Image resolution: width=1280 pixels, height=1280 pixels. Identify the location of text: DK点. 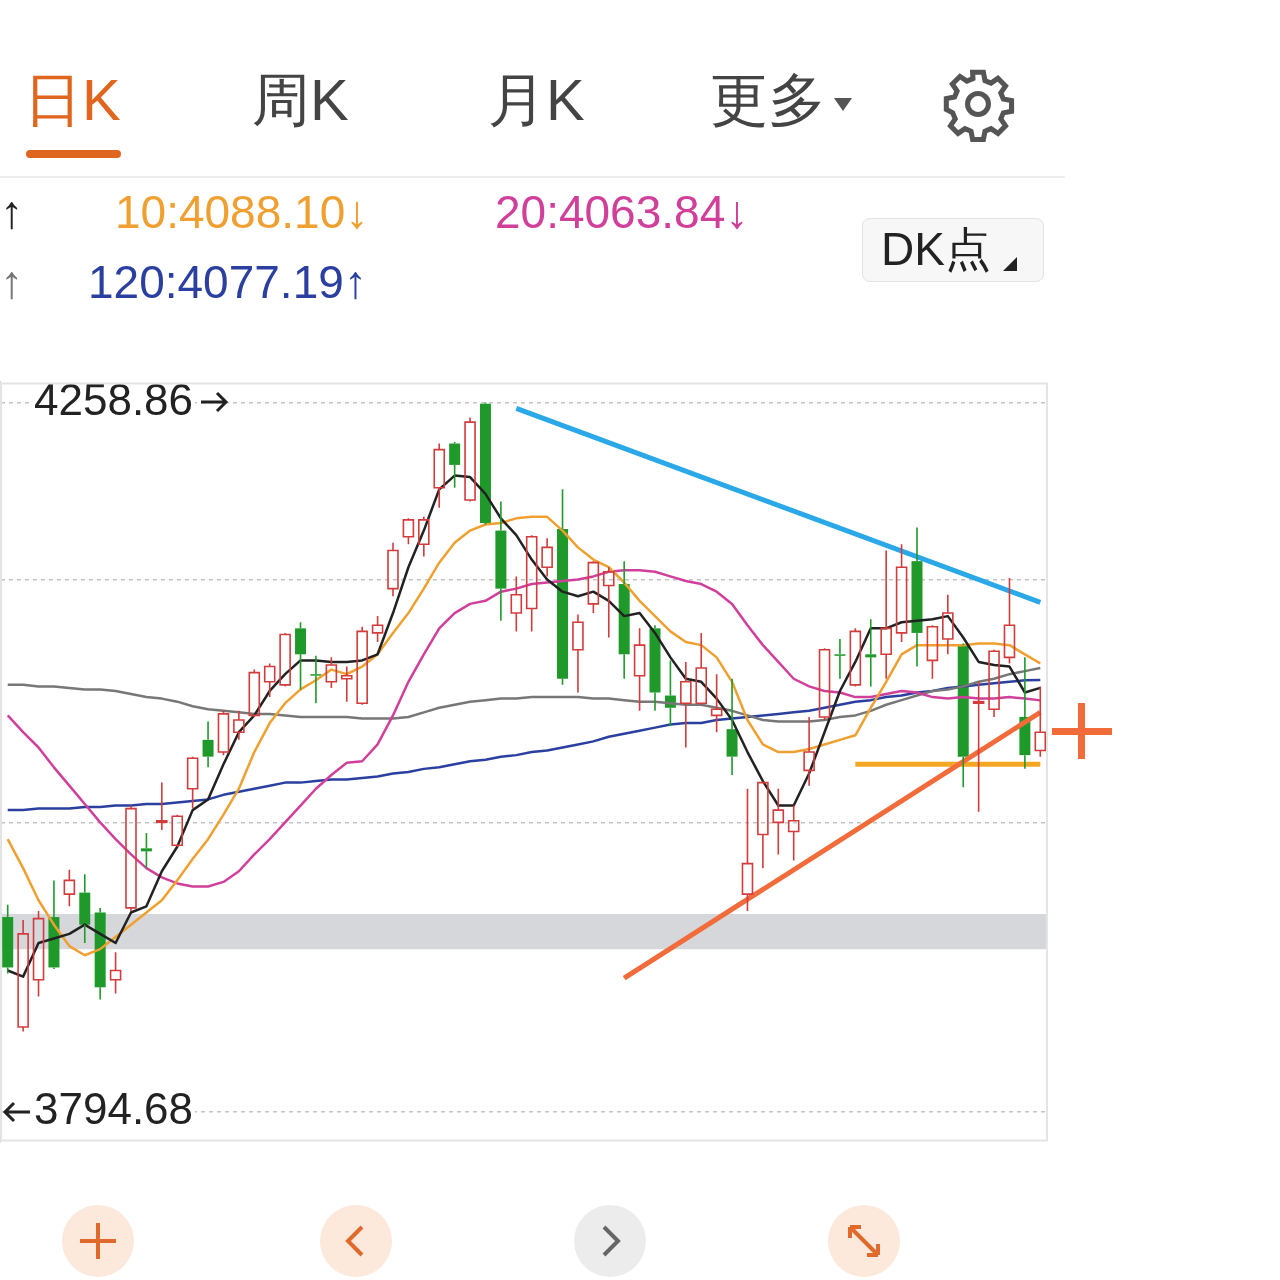
(936, 249).